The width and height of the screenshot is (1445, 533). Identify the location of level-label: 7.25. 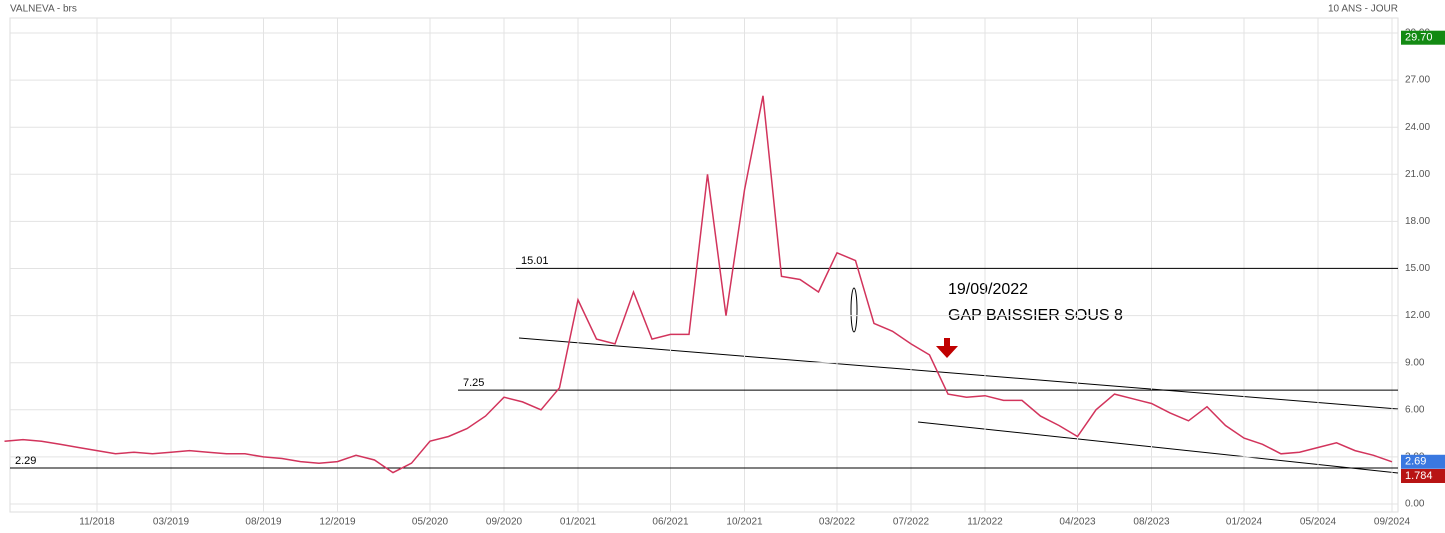
(473, 383).